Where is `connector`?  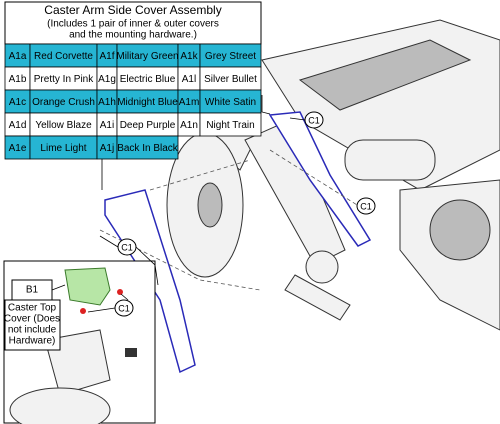
connector is located at coordinates (131, 352).